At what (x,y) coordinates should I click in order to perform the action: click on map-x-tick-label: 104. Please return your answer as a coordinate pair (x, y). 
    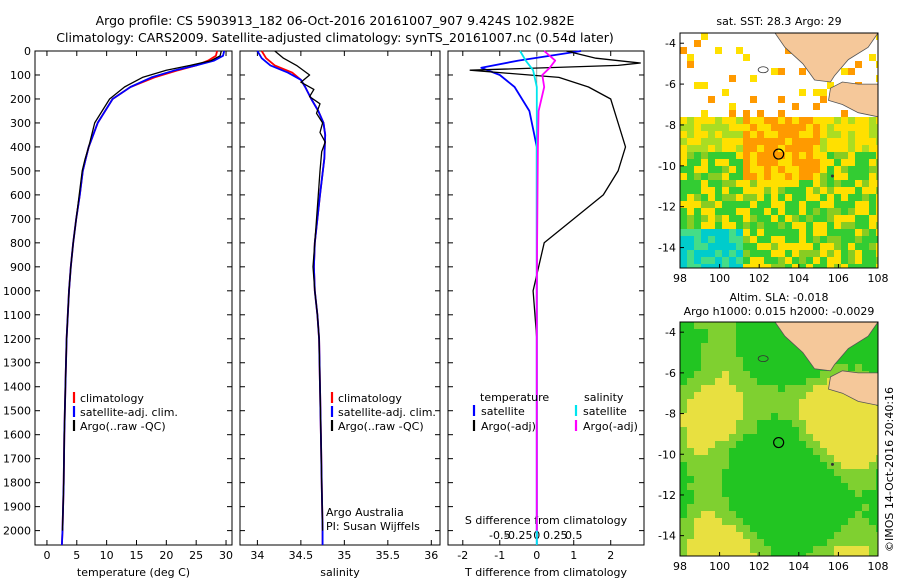
    Looking at the image, I should click on (798, 566).